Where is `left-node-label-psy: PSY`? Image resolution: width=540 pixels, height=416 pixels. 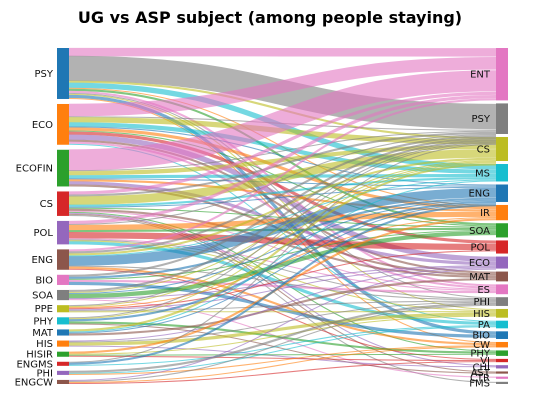 left-node-label-psy: PSY is located at coordinates (44, 74).